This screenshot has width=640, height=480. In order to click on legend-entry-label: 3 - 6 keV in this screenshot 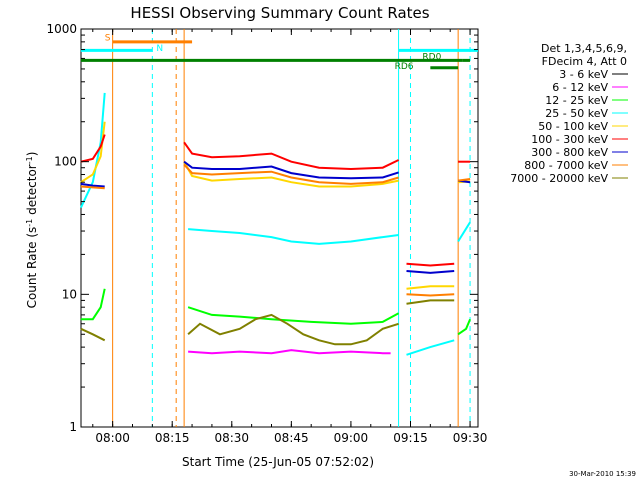, I will do `click(583, 74)`.